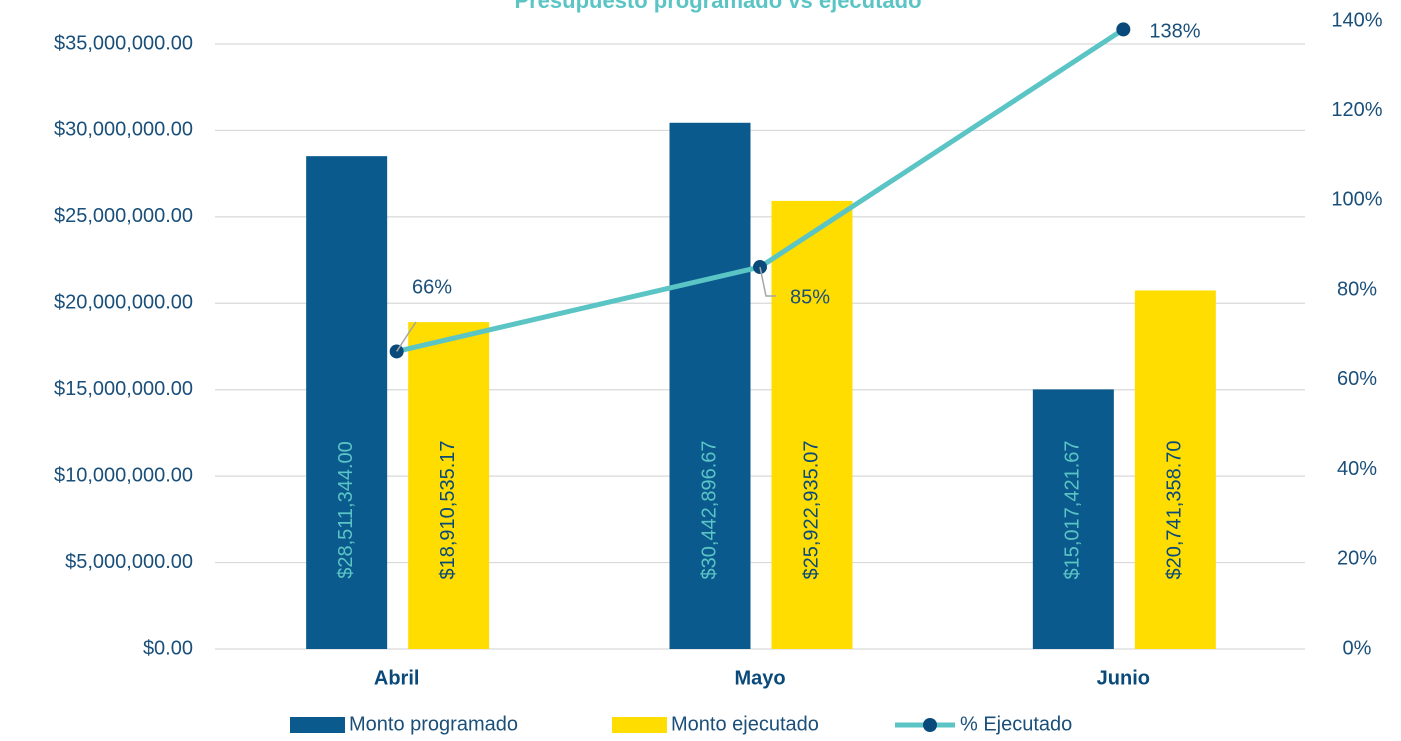 This screenshot has width=1401, height=741. Describe the element at coordinates (1356, 200) in the screenshot. I see `y2-tick-label: 100%` at that location.